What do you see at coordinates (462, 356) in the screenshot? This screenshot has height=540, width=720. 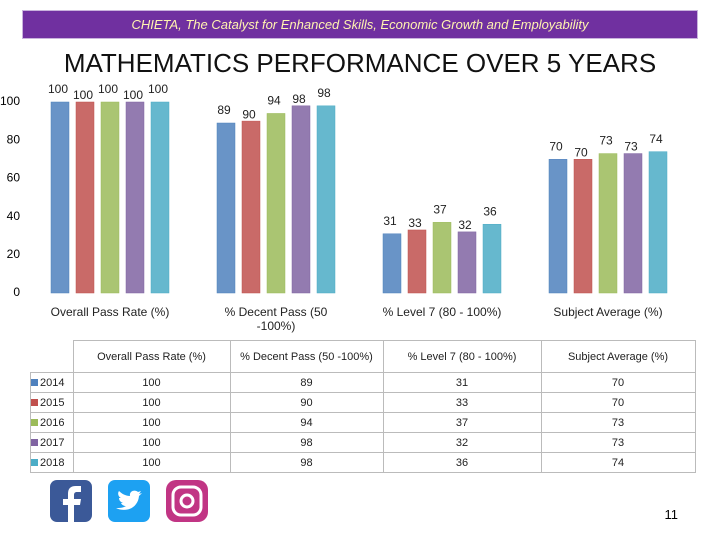 I see `table-header-cell: % Level 7 (80 - 100%)` at bounding box center [462, 356].